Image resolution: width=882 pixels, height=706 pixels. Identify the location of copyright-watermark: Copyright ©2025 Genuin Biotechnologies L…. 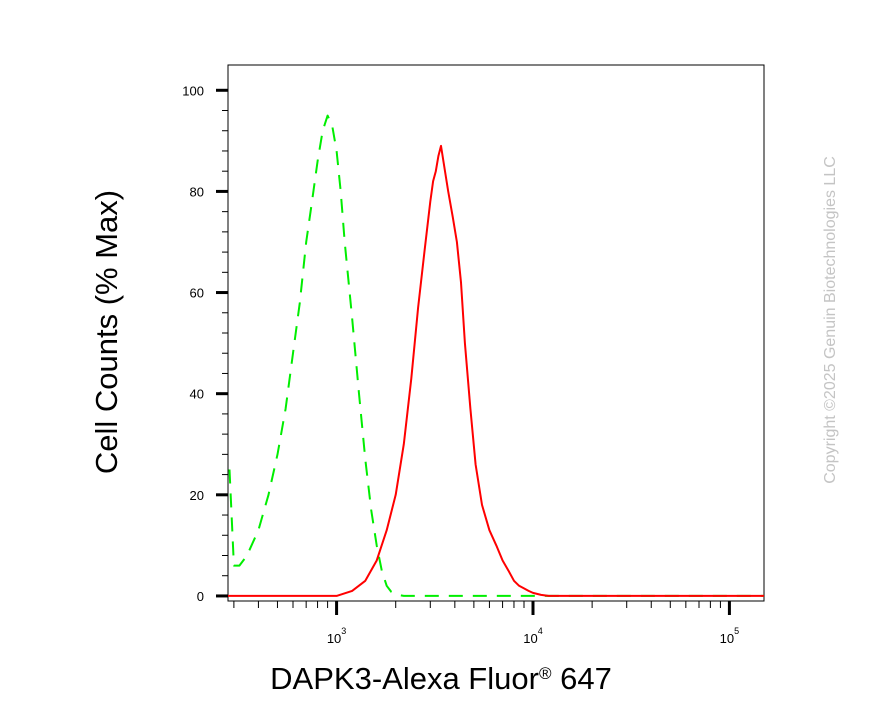
(830, 320).